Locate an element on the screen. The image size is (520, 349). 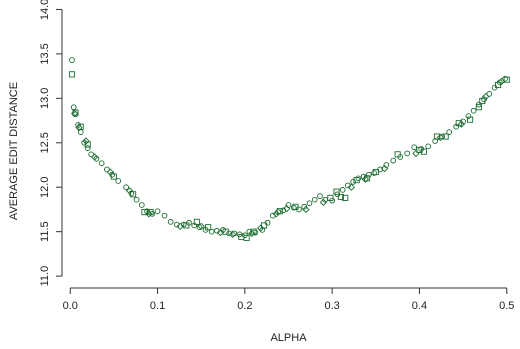
y-tick-label: 11.5 is located at coordinates (45, 231).